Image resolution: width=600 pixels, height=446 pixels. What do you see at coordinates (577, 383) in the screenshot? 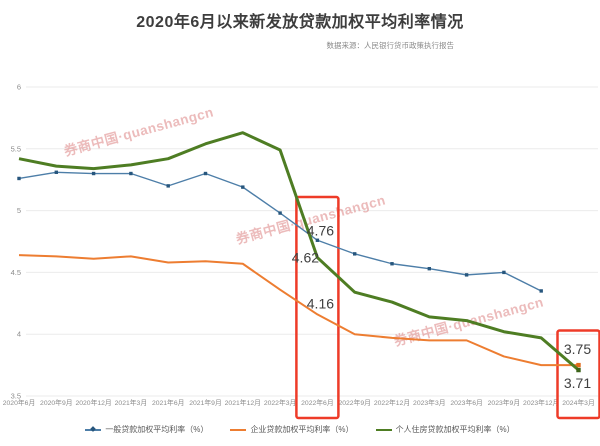
I see `data-label: 3.71` at bounding box center [577, 383].